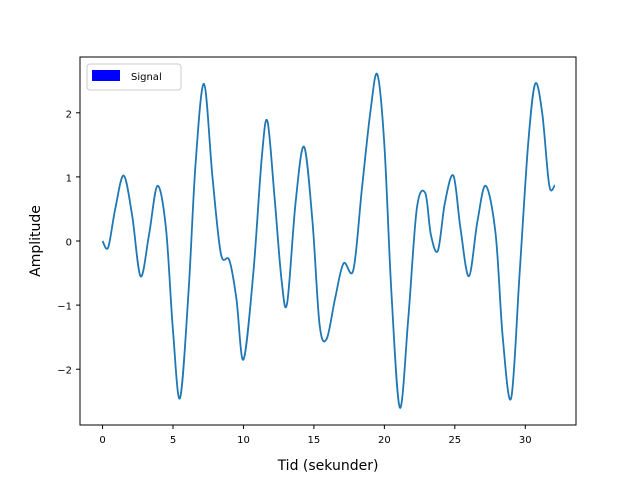  I want to click on x-tick-label: 0, so click(102, 440).